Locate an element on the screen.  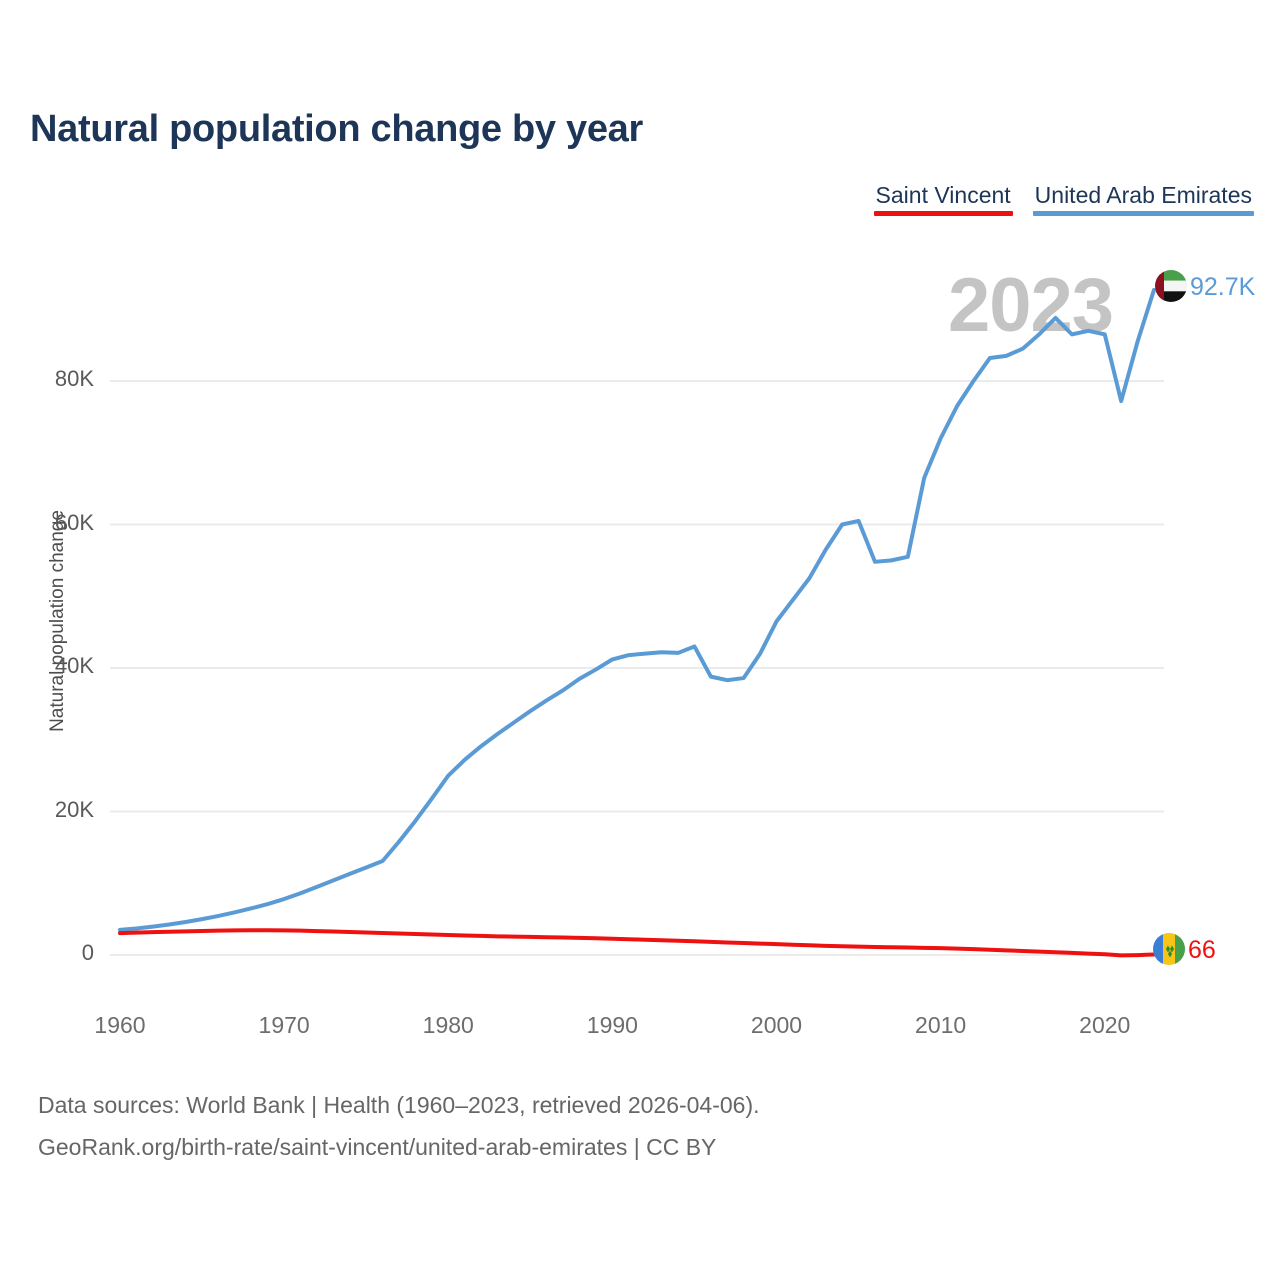
legend: Saint Vincent United Arab Emirates is located at coordinates (1063, 199).